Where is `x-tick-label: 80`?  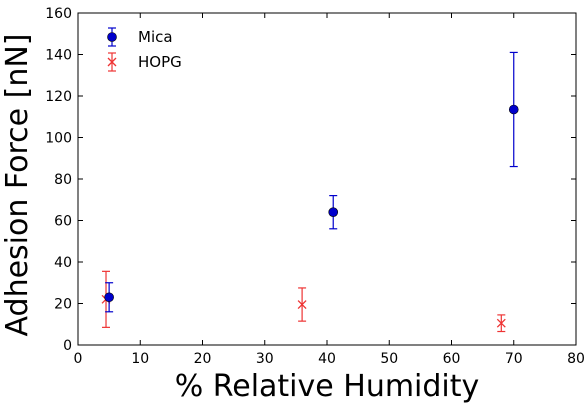
x-tick-label: 80 is located at coordinates (576, 359).